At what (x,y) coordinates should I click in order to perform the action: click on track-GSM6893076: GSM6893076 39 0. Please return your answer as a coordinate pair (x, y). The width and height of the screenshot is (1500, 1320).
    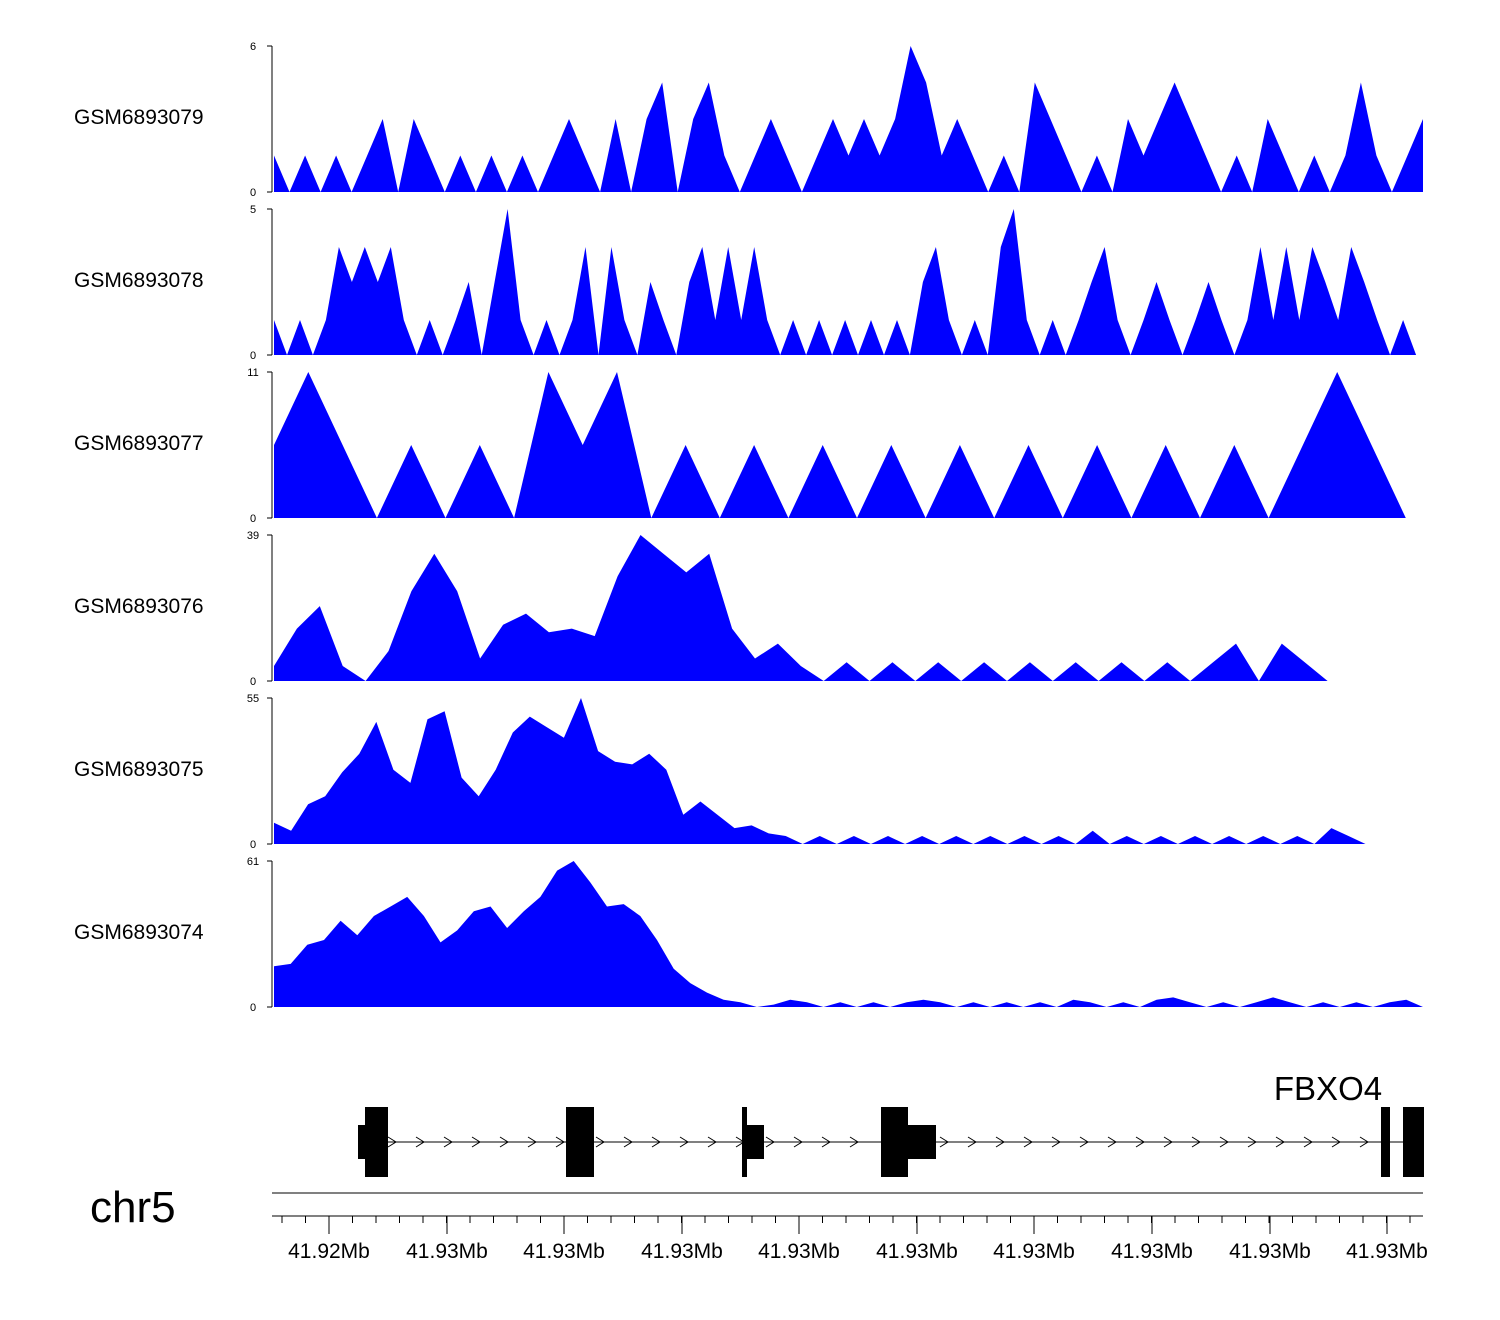
    Looking at the image, I should click on (701, 609).